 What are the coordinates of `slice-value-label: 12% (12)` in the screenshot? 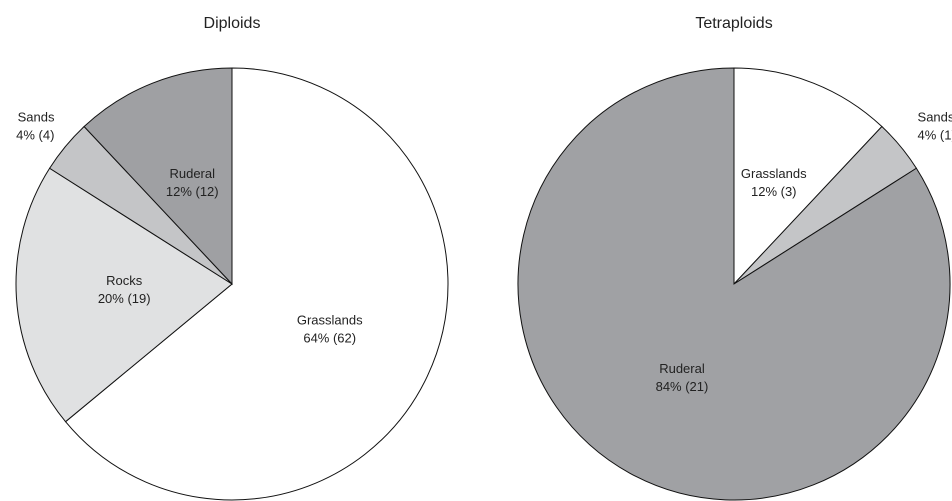 It's located at (192, 191).